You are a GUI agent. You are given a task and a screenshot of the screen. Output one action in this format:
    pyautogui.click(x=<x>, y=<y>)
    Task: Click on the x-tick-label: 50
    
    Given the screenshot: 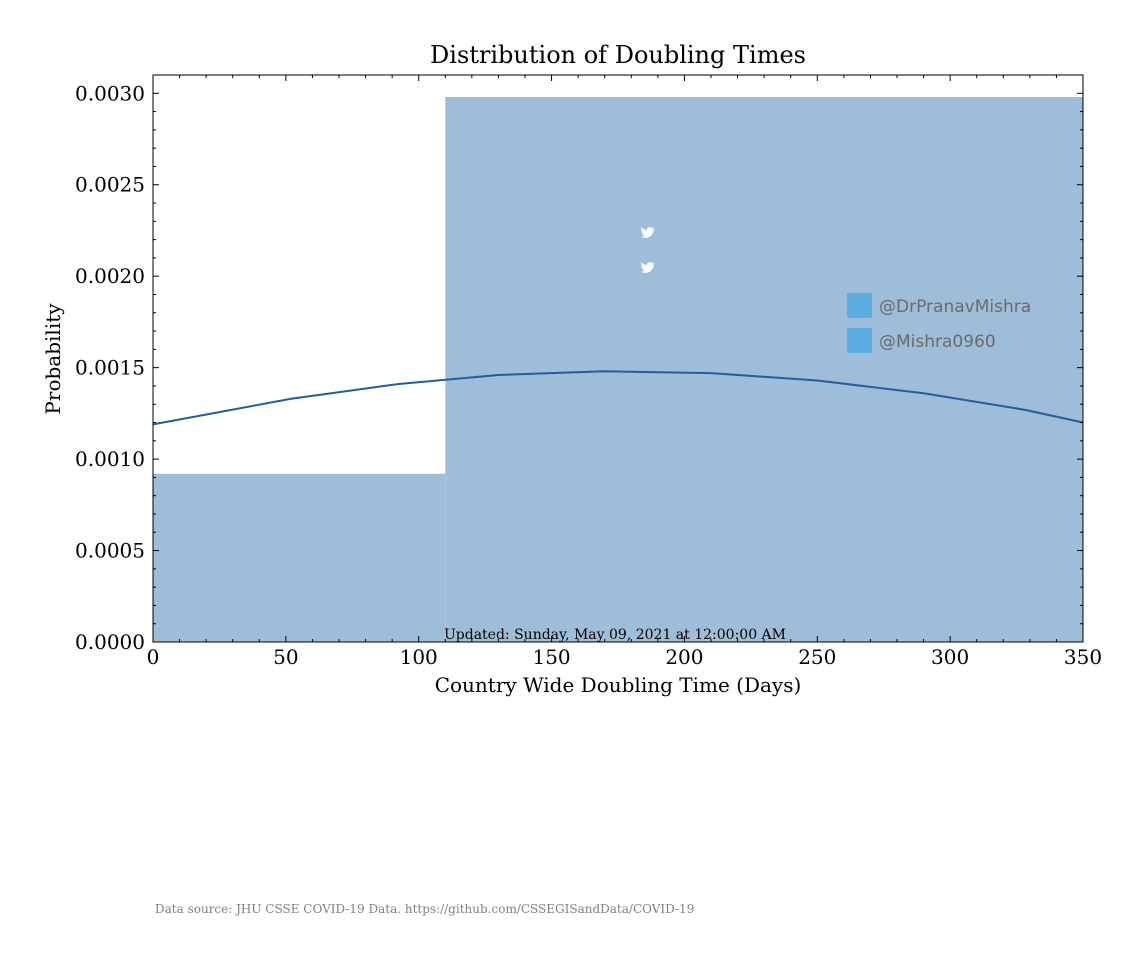 What is the action you would take?
    pyautogui.click(x=285, y=657)
    